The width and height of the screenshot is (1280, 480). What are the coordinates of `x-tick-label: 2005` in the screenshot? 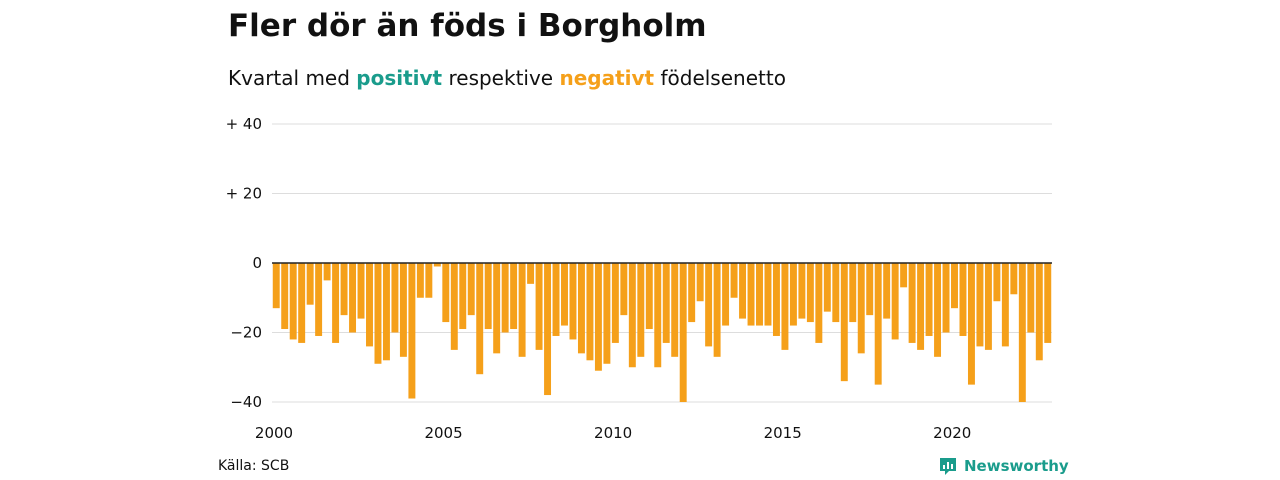 It's located at (443, 433).